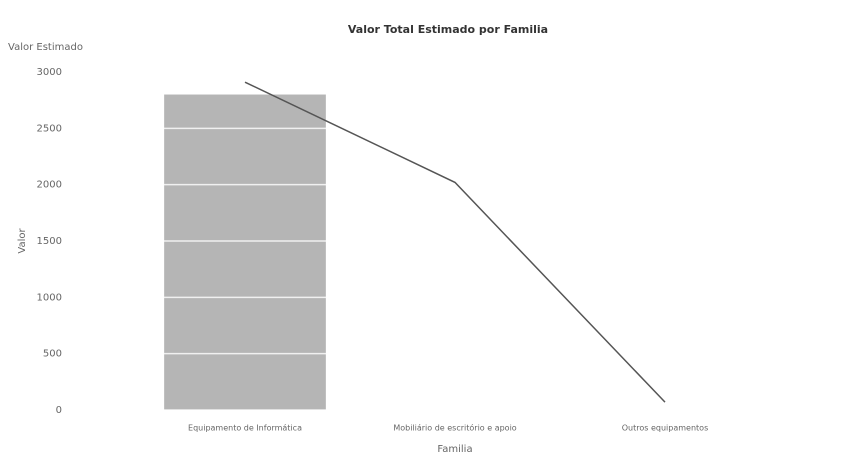 Image resolution: width=864 pixels, height=455 pixels. What do you see at coordinates (448, 29) in the screenshot?
I see `chart-title: Valor Total Estimado por Familia` at bounding box center [448, 29].